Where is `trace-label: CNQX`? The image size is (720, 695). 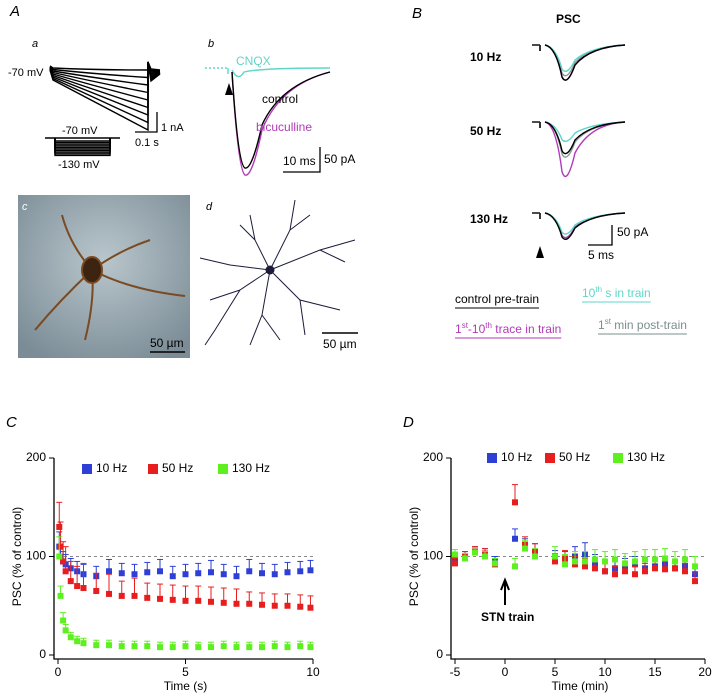
trace-label: CNQX is located at coordinates (253, 61).